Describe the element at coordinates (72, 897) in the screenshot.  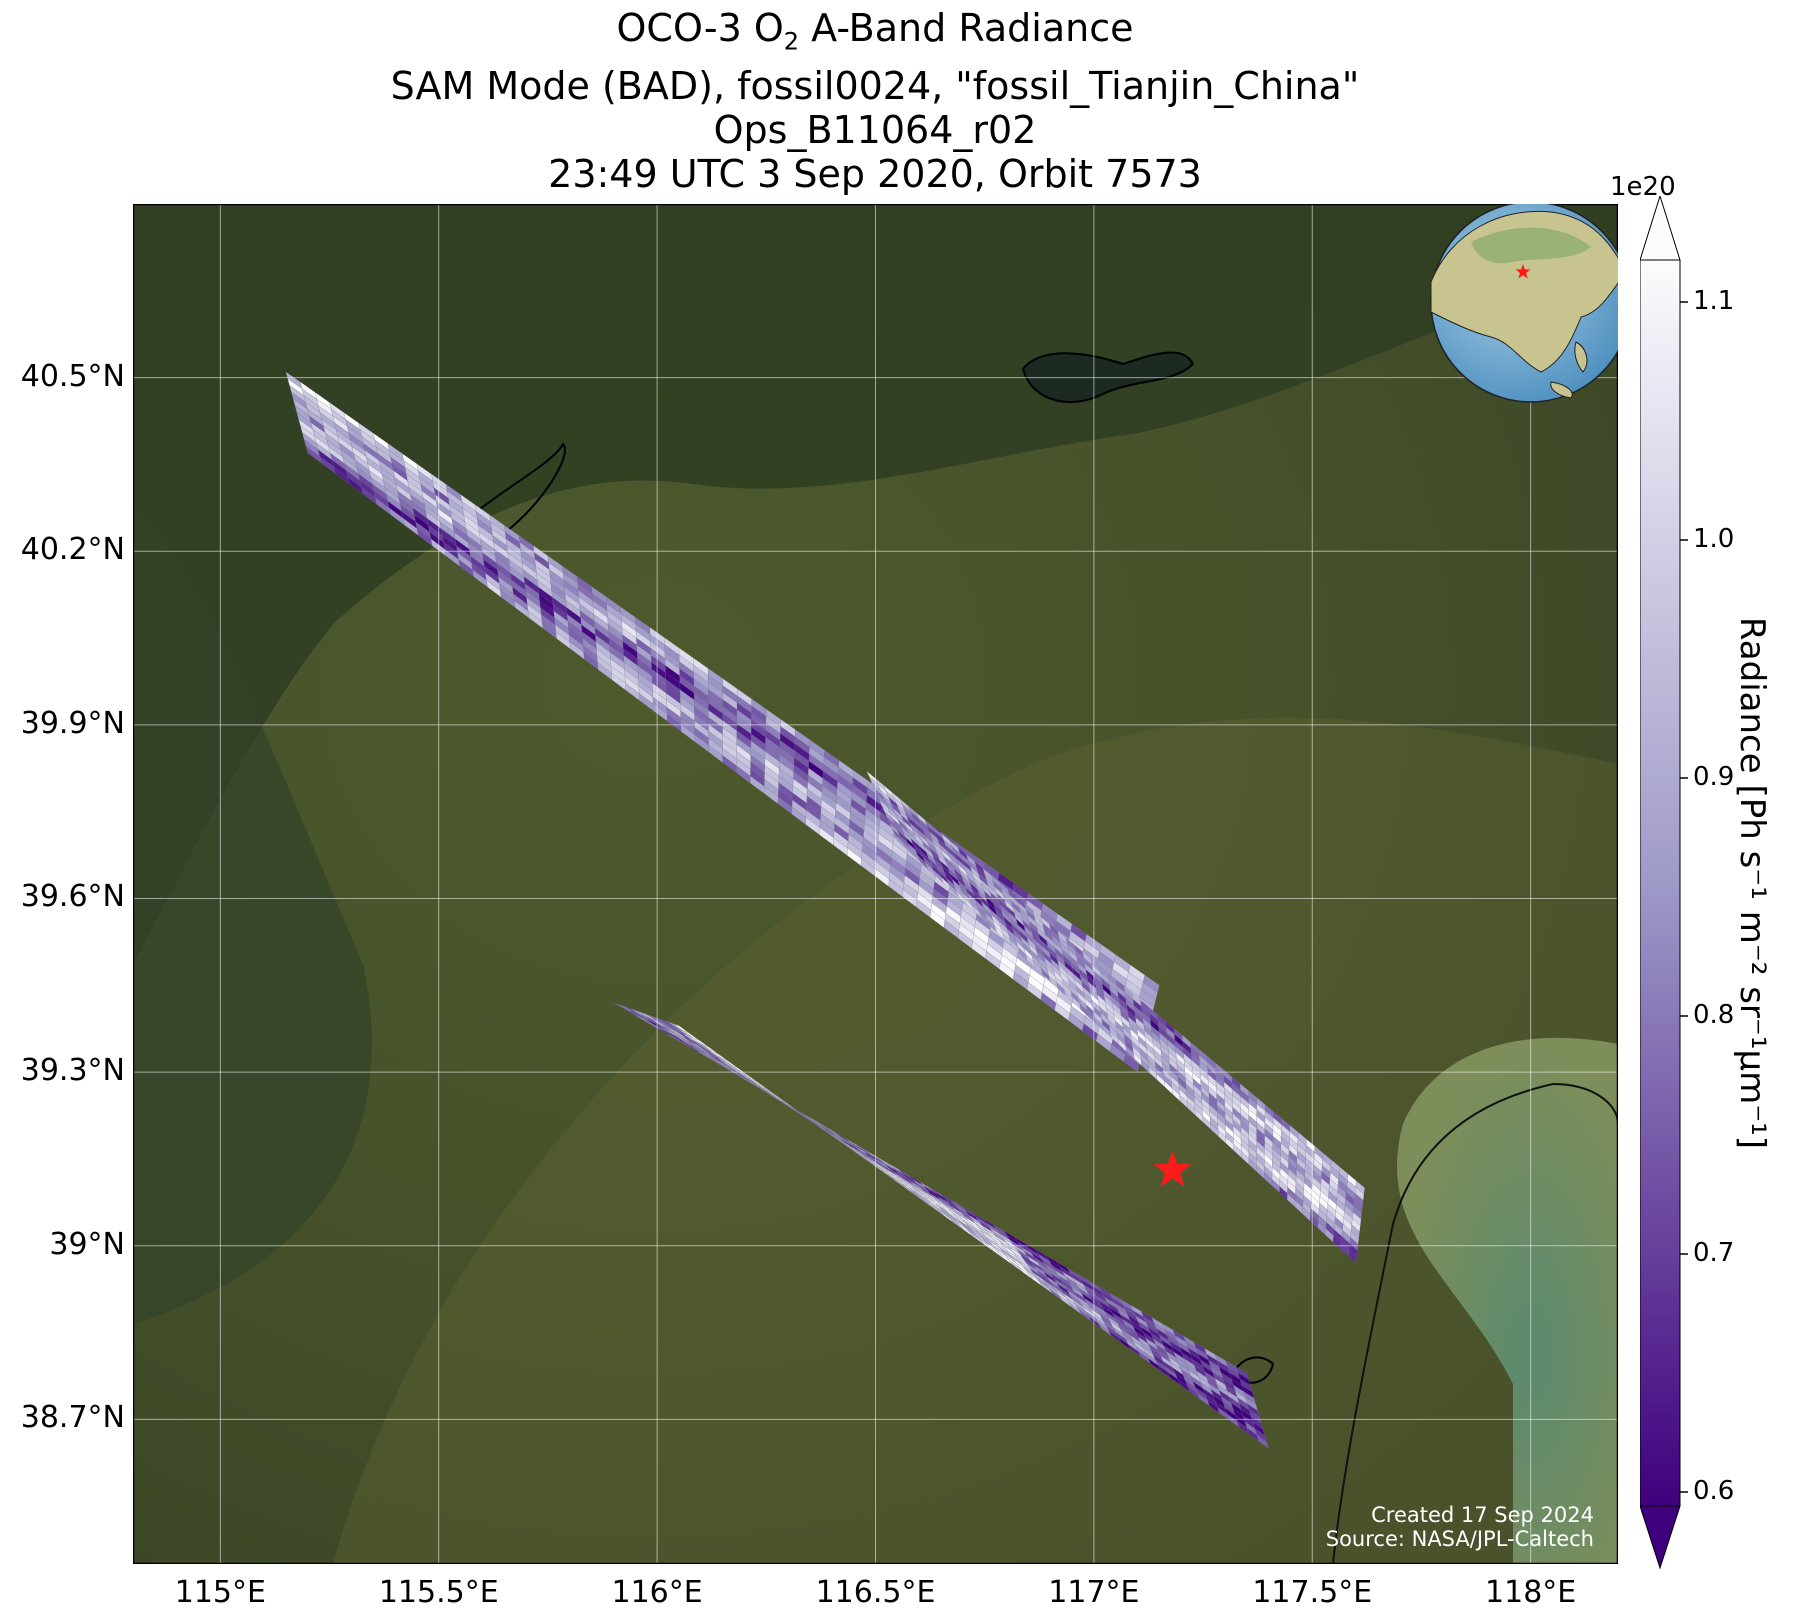
I see `lat-tick-label: 39.6°N` at that location.